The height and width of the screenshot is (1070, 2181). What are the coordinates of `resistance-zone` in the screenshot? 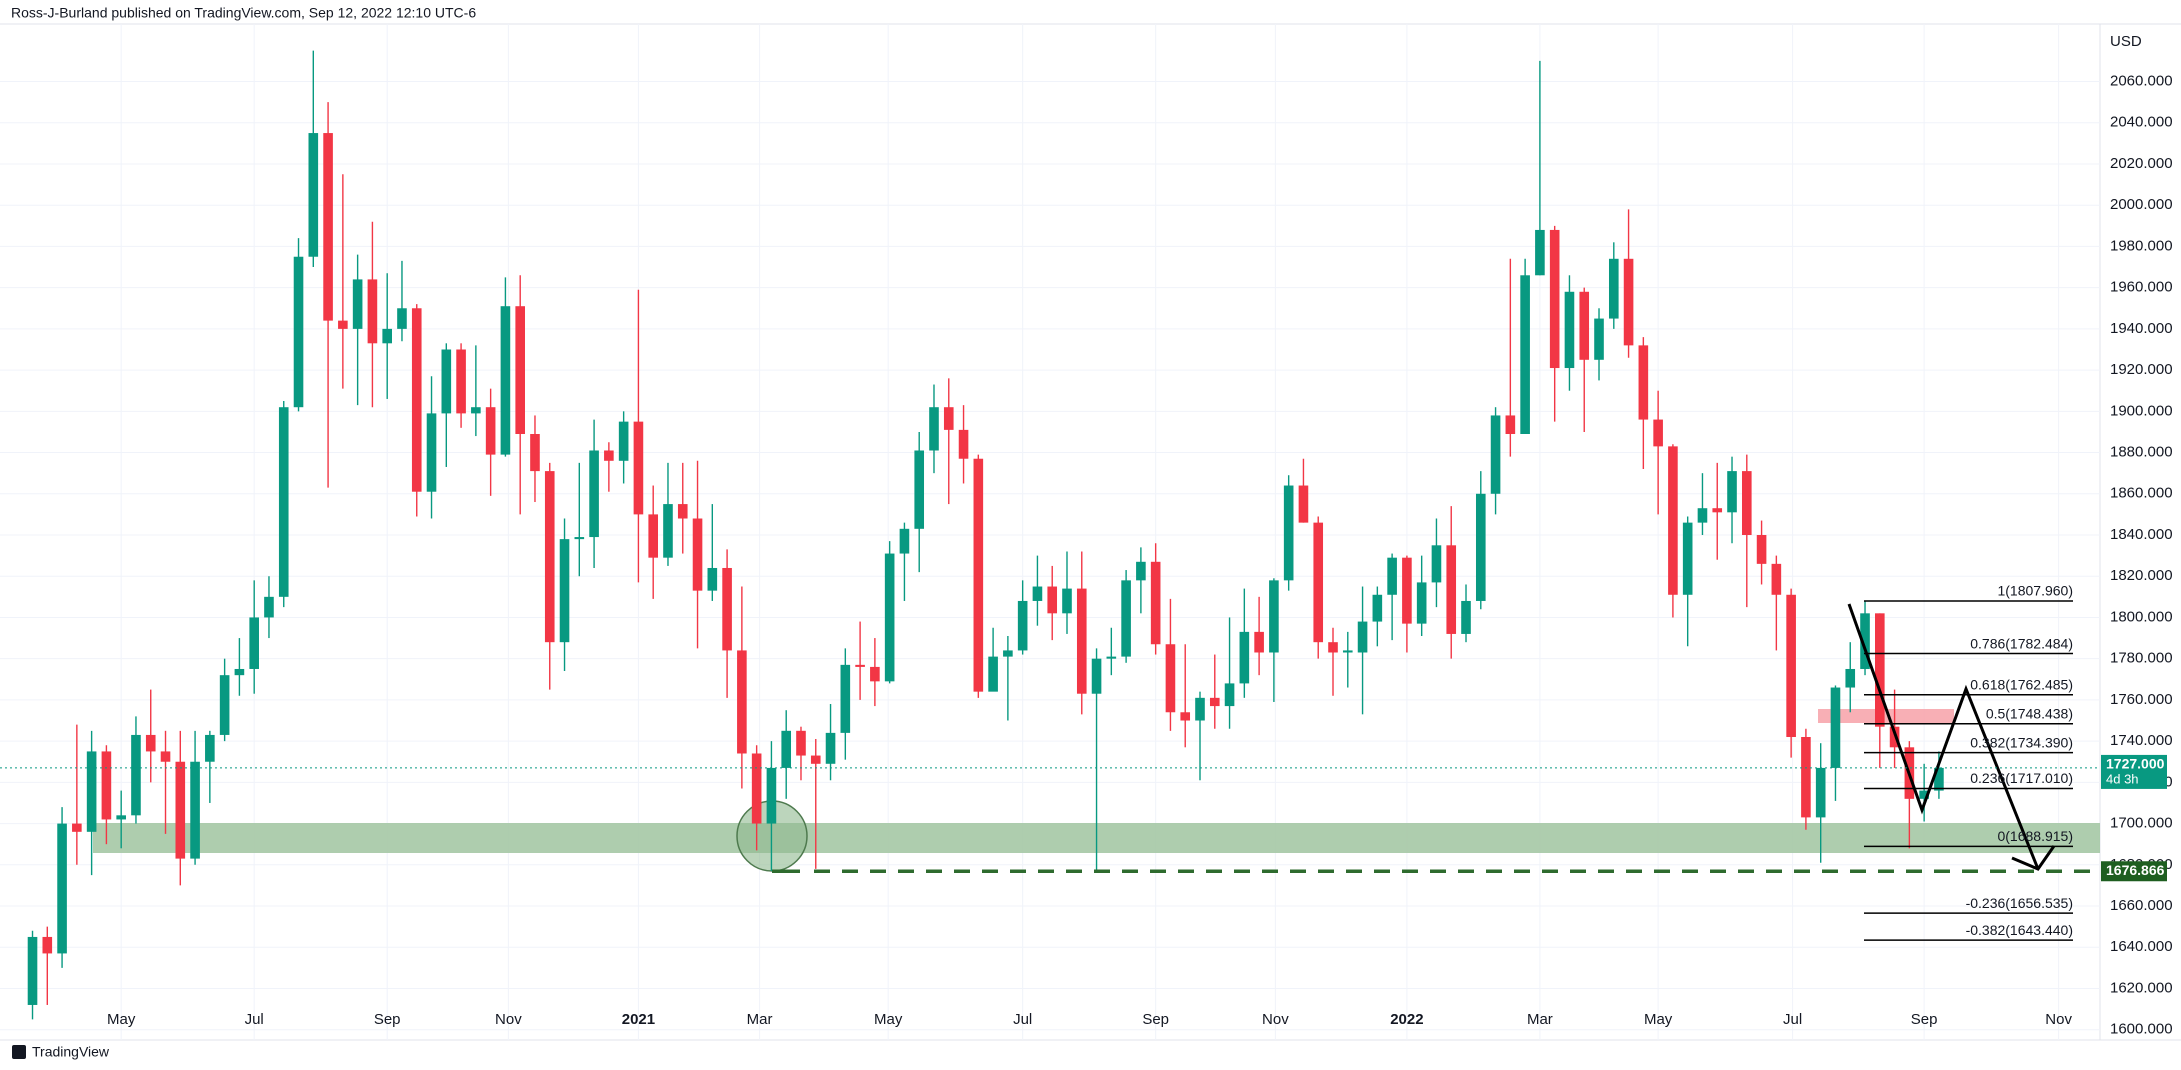 It's located at (1886, 716).